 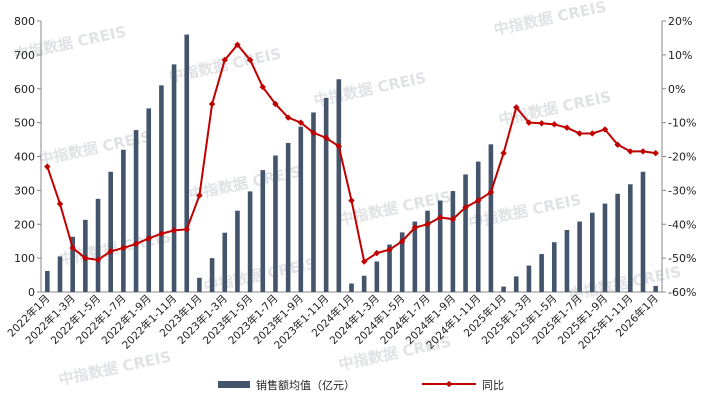 I want to click on left-axis-tick-label: 700, so click(x=24, y=55).